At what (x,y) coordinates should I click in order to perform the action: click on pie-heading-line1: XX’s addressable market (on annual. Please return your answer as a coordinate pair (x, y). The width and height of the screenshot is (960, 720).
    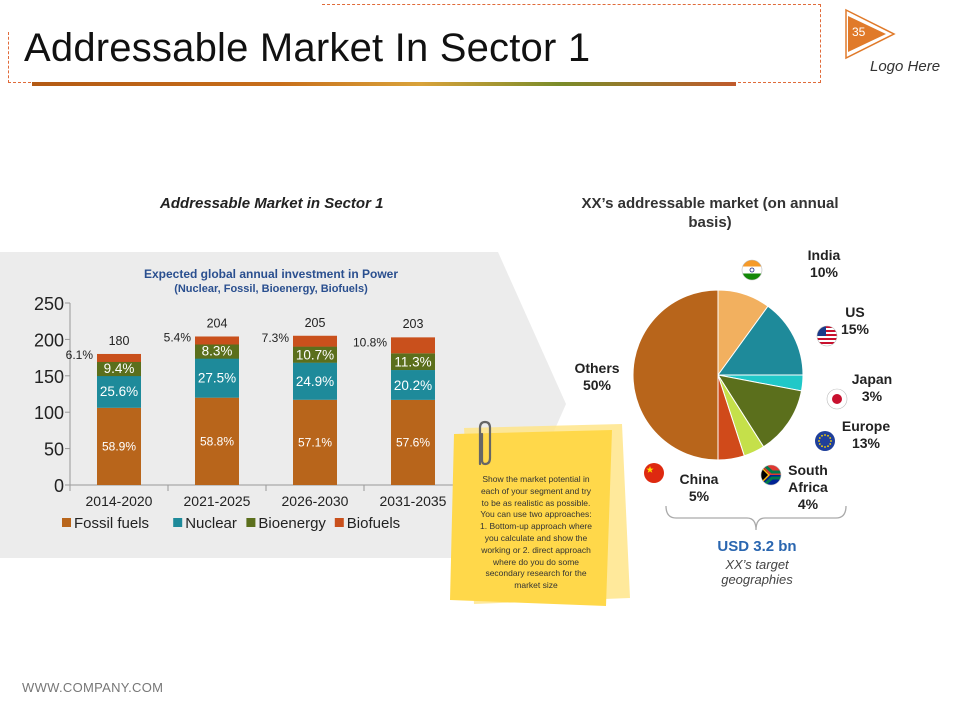
    Looking at the image, I should click on (710, 203).